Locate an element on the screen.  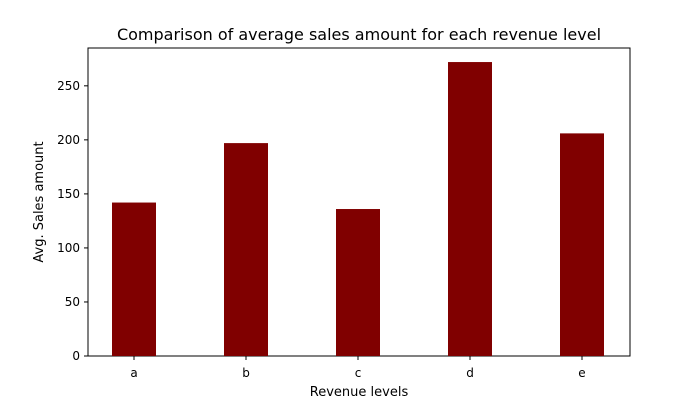
bar-b is located at coordinates (246, 249).